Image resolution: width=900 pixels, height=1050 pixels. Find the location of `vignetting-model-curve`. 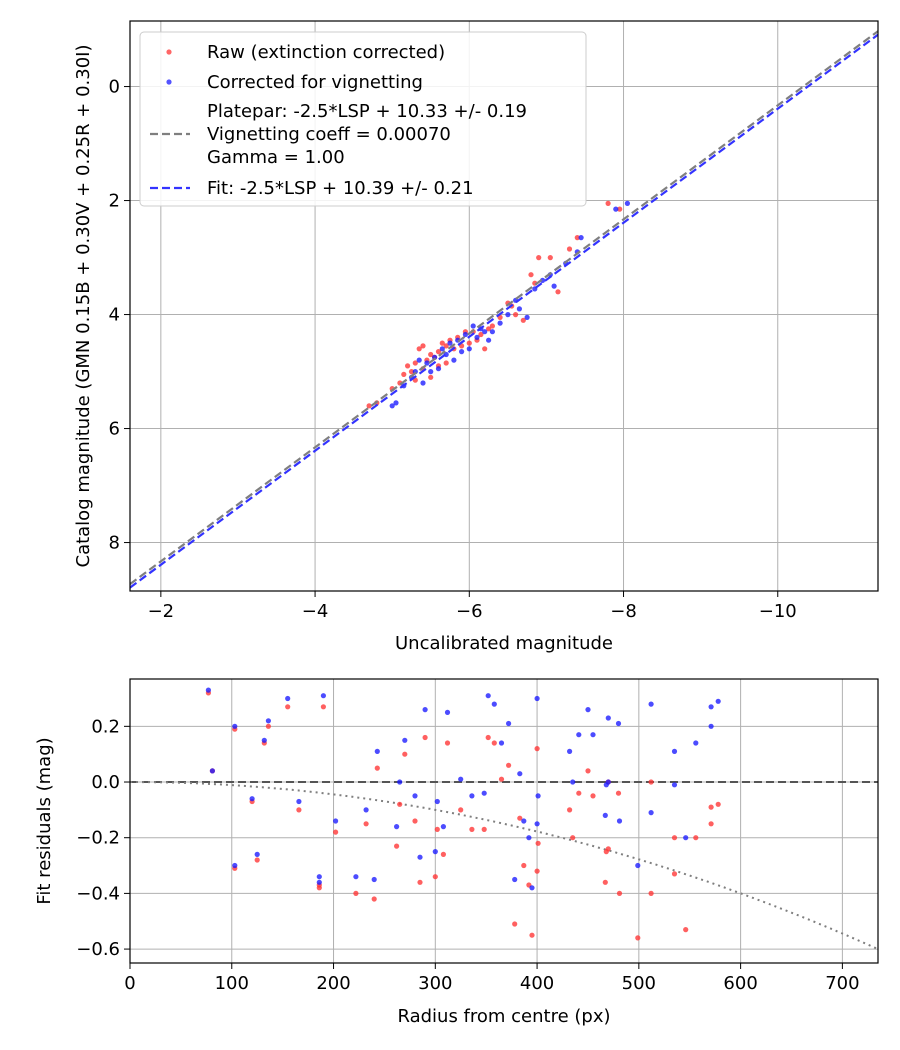

vignetting-model-curve is located at coordinates (504, 866).